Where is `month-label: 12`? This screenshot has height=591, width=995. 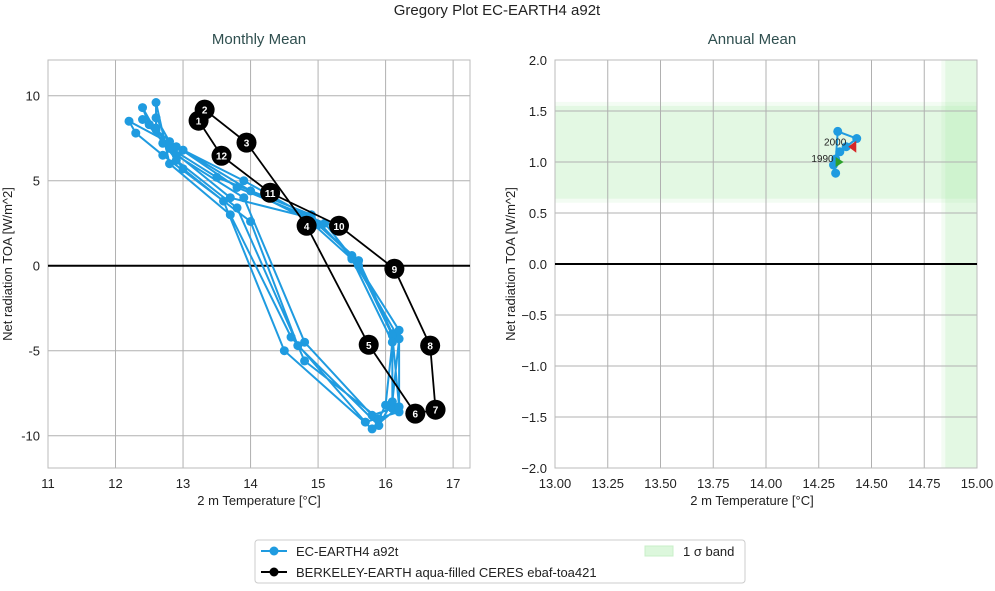
month-label: 12 is located at coordinates (222, 157).